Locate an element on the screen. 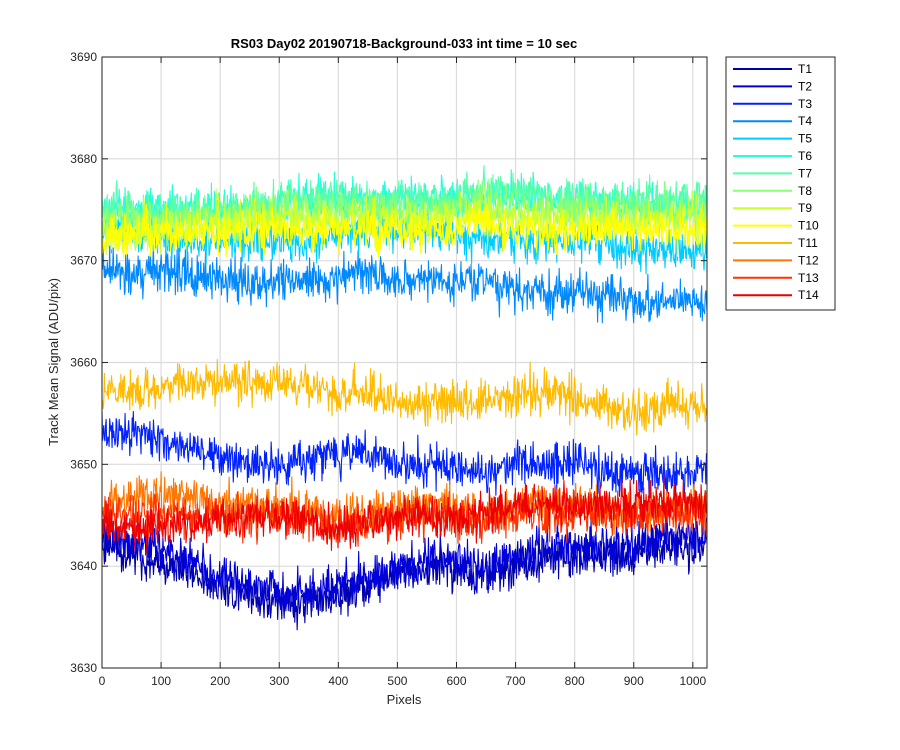 Image resolution: width=900 pixels, height=750 pixels. y-axis-label: Track Mean Signal (ADU/pix) is located at coordinates (53, 362).